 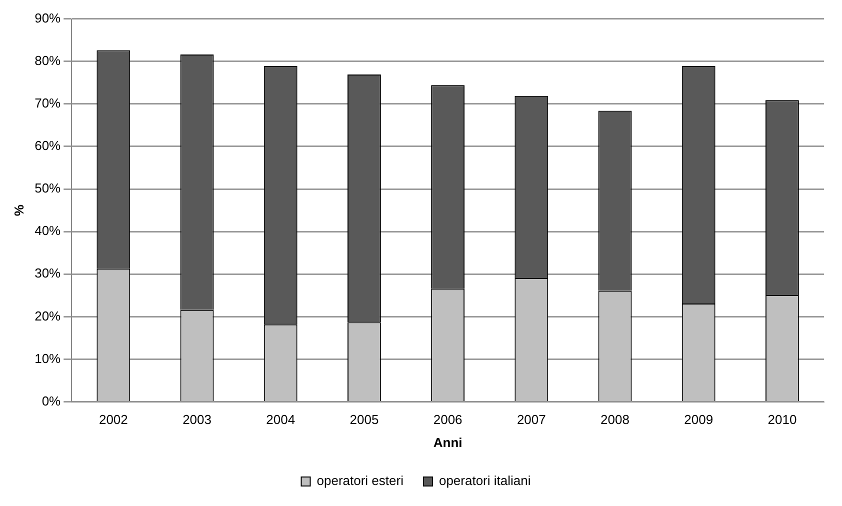 I want to click on y-tick-label: 10%, so click(x=48, y=358).